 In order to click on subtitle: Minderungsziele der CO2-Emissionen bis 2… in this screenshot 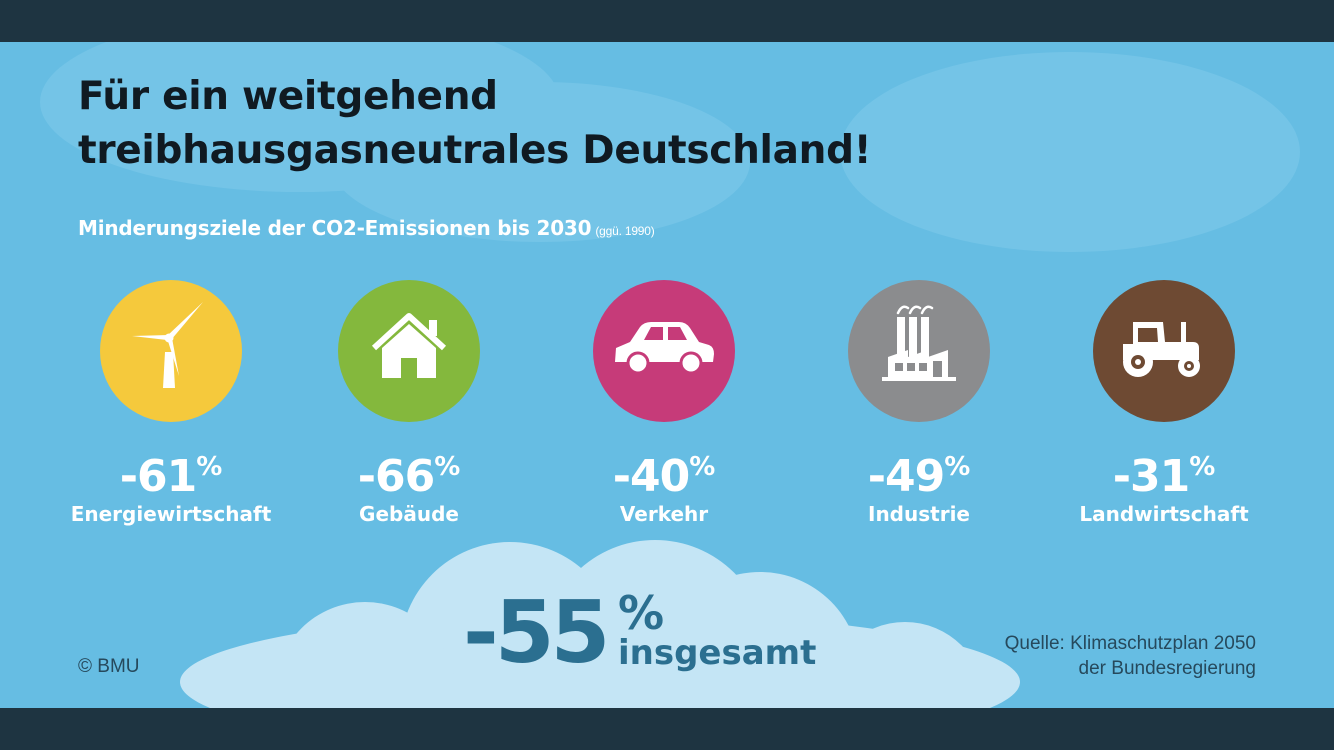, I will do `click(366, 228)`.